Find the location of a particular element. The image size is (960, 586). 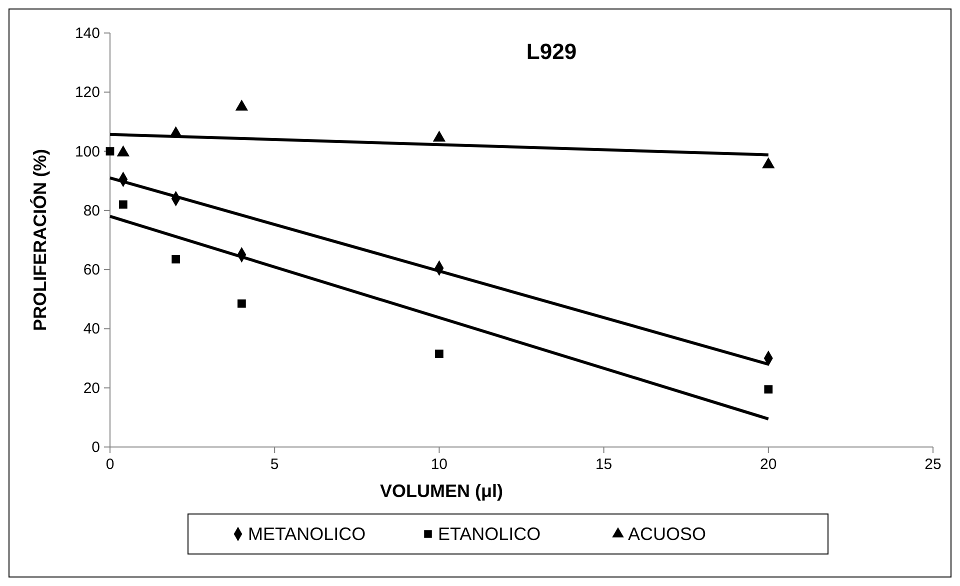

y-tick-label: 80 is located at coordinates (91, 211).